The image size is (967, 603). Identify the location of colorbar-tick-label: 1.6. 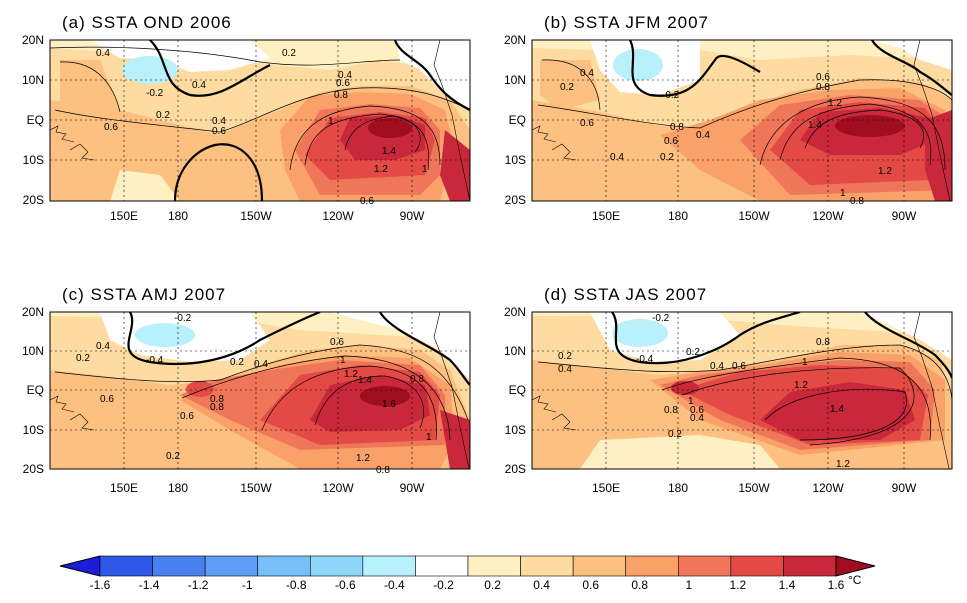
(836, 585).